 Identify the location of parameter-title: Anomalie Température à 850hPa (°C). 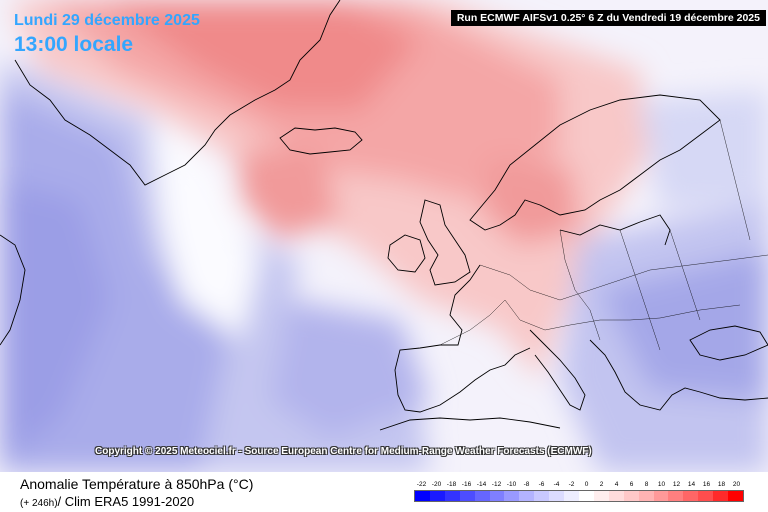
(137, 484).